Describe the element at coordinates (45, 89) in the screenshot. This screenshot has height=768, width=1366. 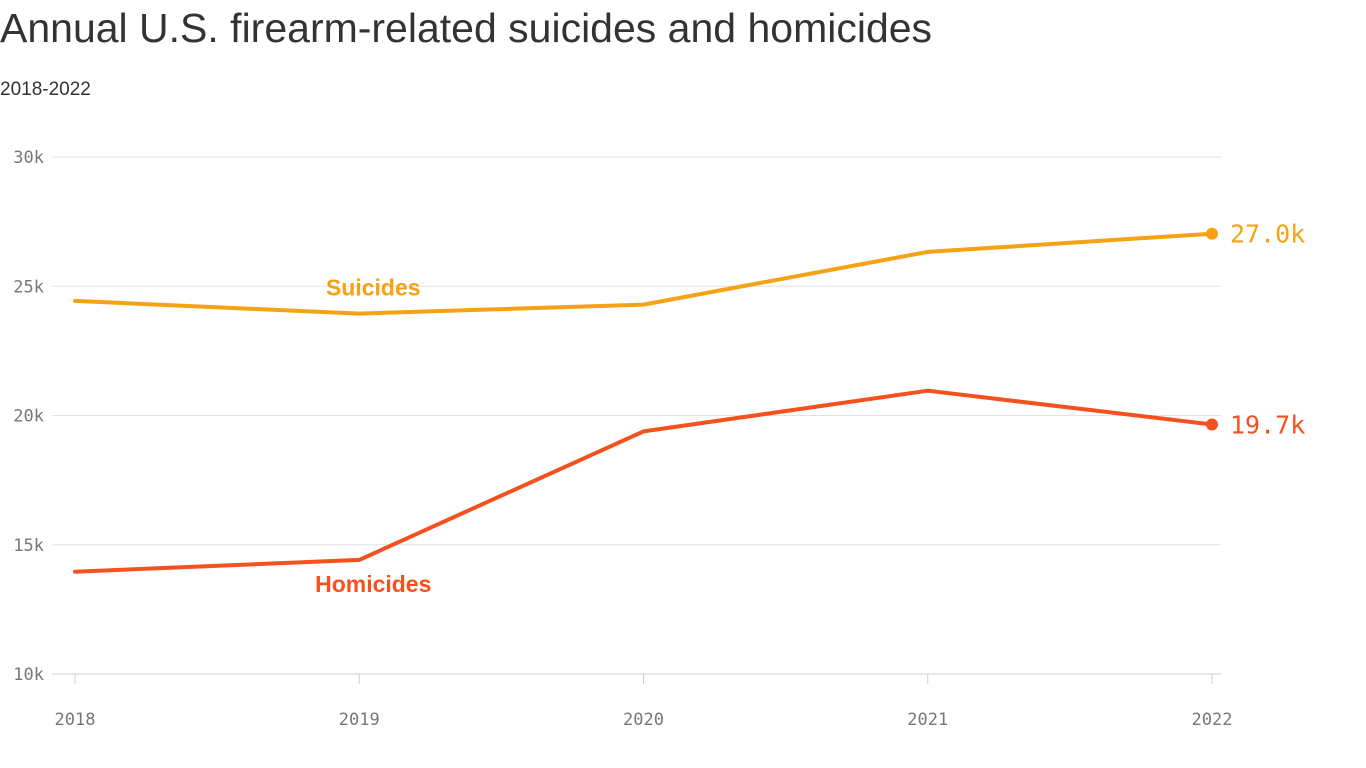
I see `chart-subtitle: 2018-2022` at that location.